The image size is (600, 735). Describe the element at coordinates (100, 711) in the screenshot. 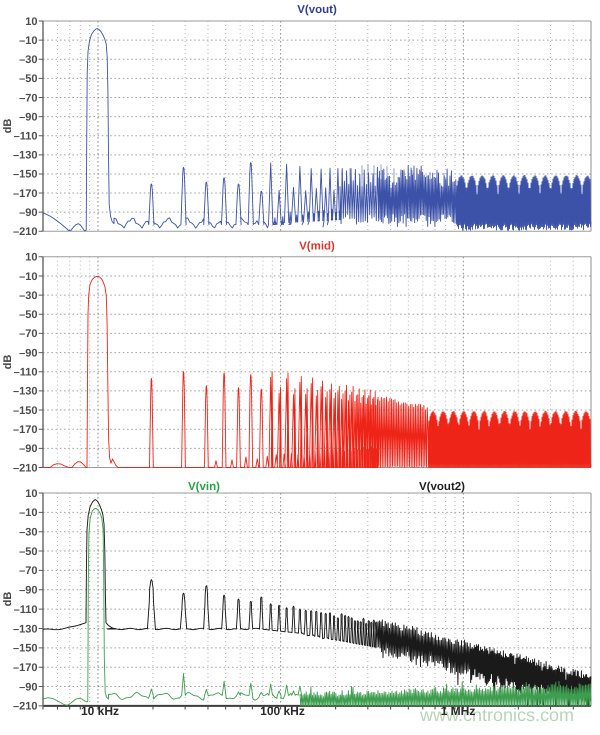

I see `svg-text: 10 kHz` at that location.